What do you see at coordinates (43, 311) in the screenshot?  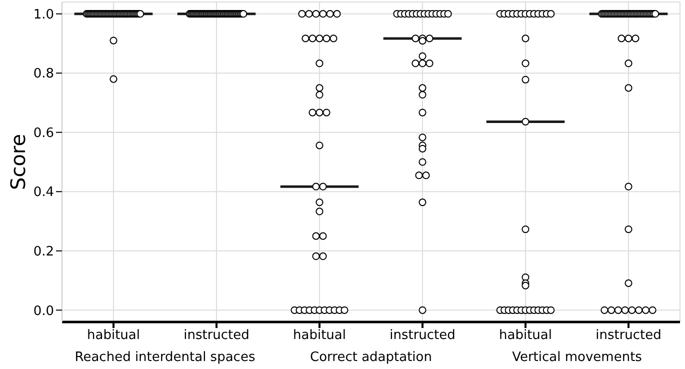 I see `y-tick-label: 0.0` at bounding box center [43, 311].